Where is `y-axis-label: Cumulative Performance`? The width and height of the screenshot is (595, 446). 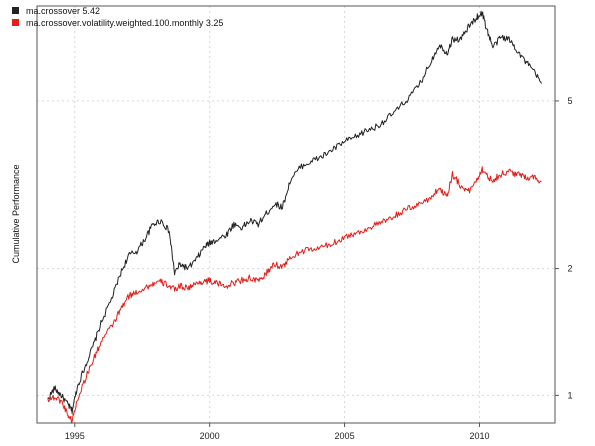 y-axis-label: Cumulative Performance is located at coordinates (16, 213).